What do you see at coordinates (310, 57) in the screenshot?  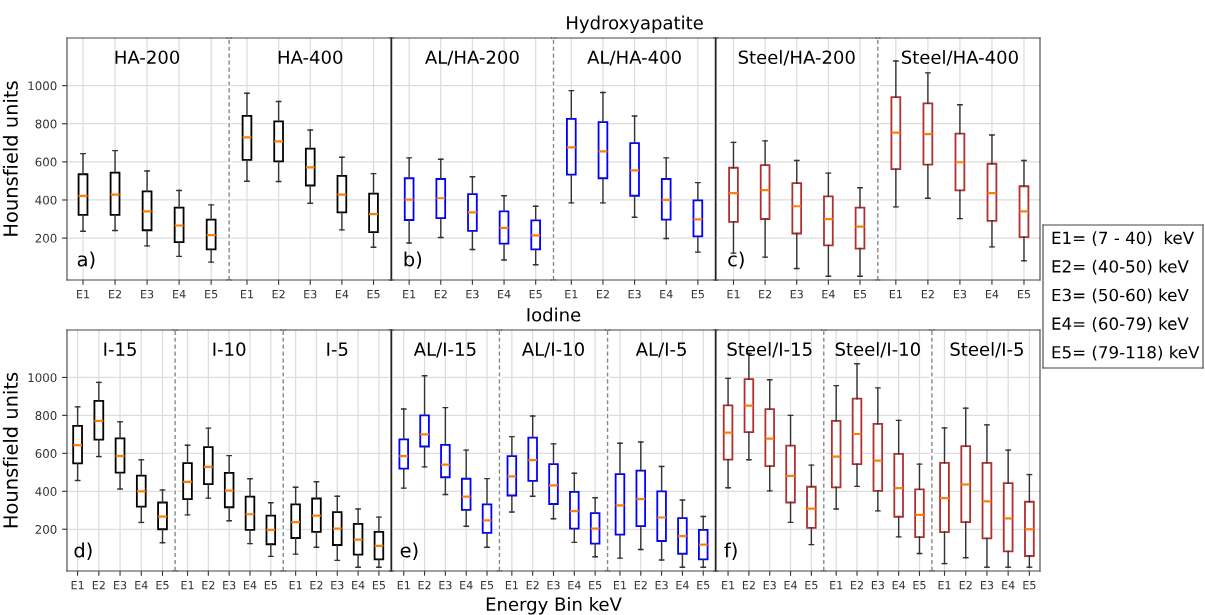 I see `text: HA-400` at bounding box center [310, 57].